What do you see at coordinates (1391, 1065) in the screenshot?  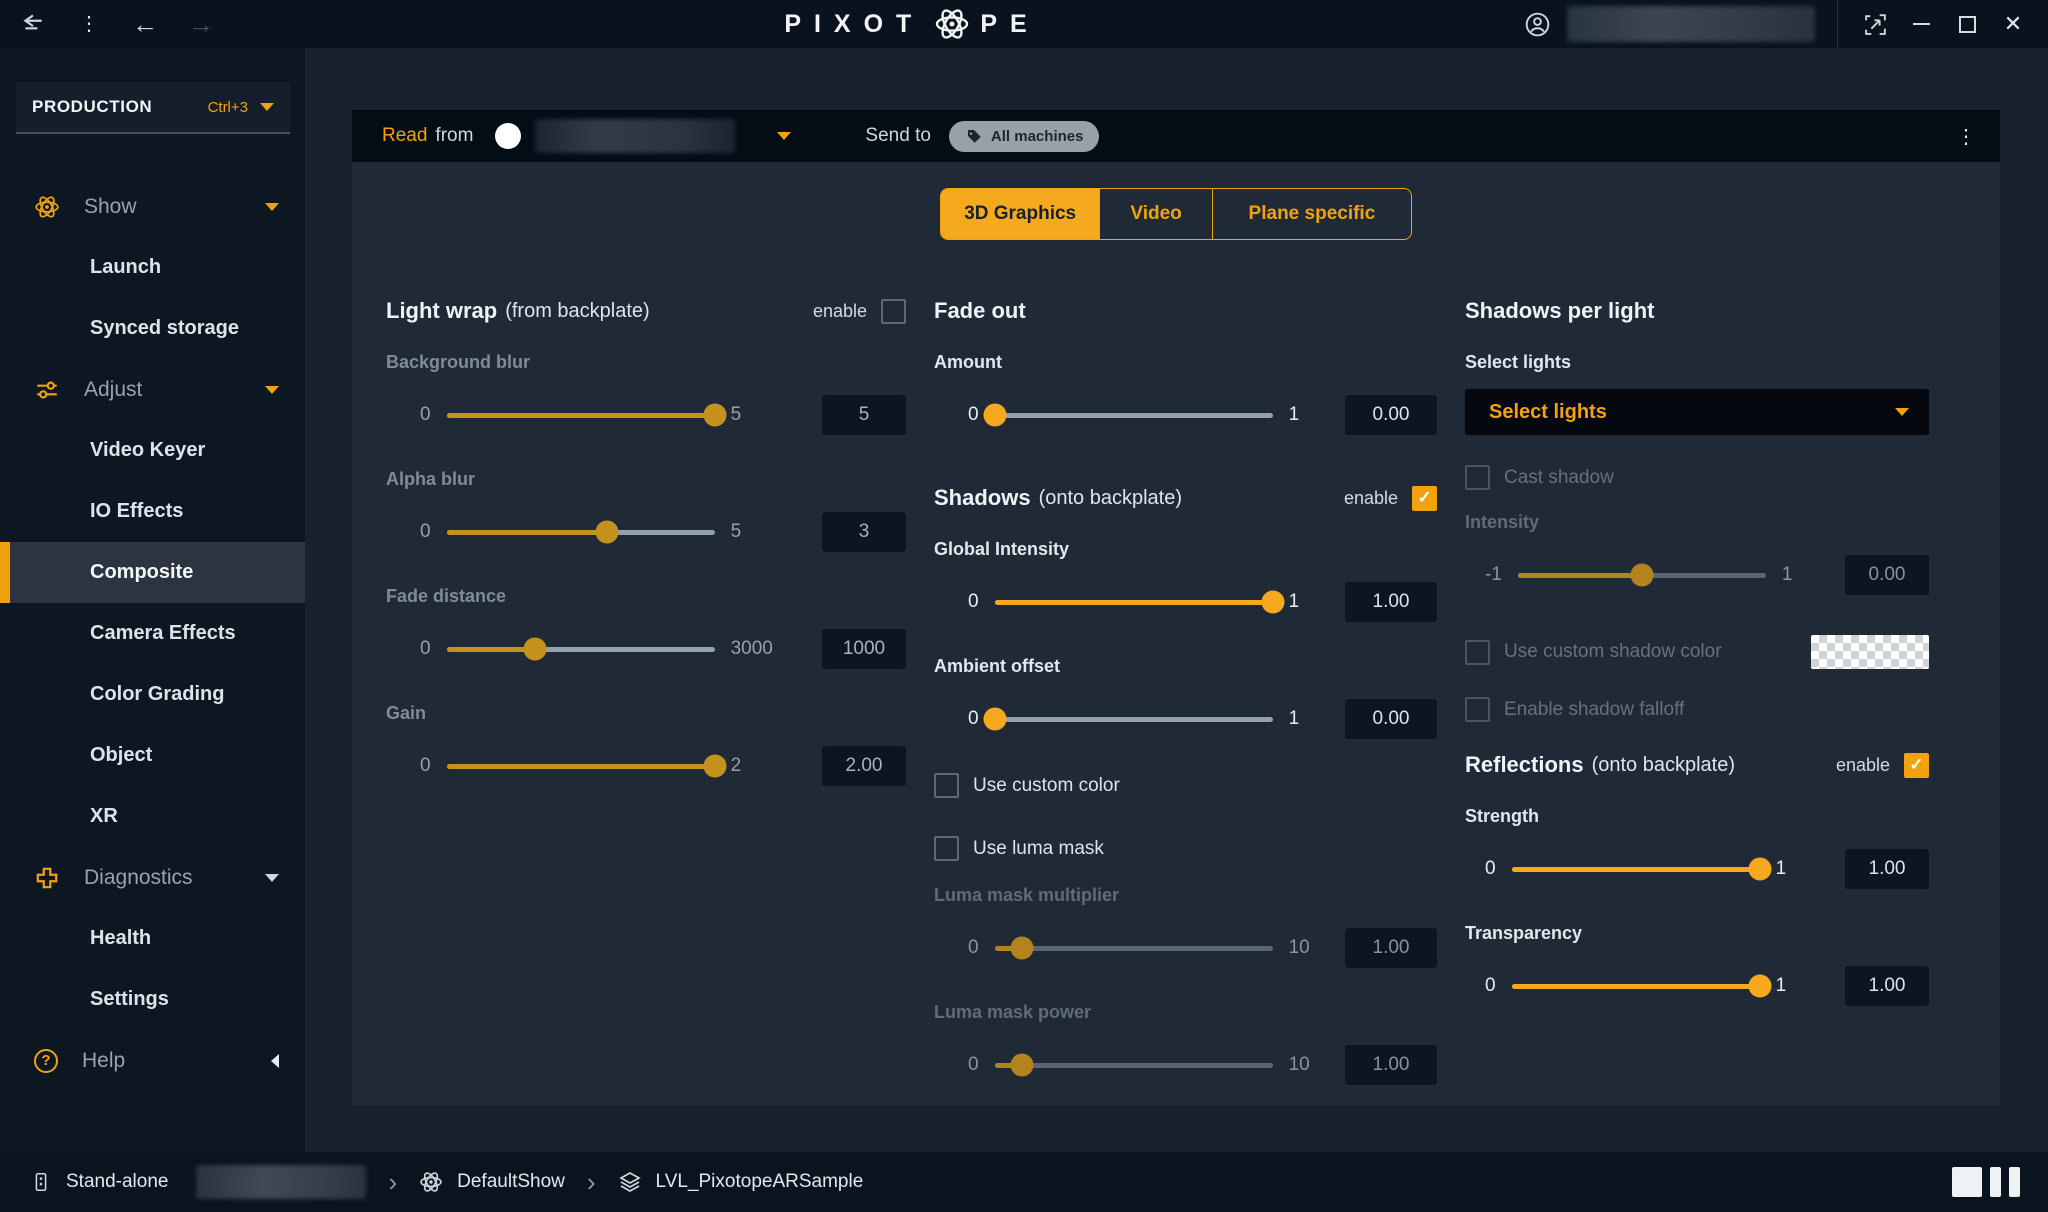 I see `luma-mask-power-value: 1.00` at bounding box center [1391, 1065].